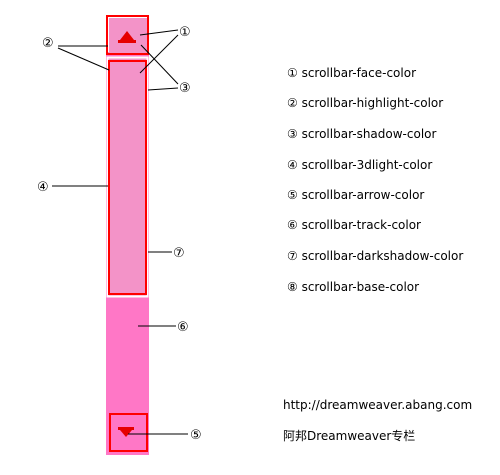 The image size is (500, 475). I want to click on callout-6: ⑥, so click(183, 327).